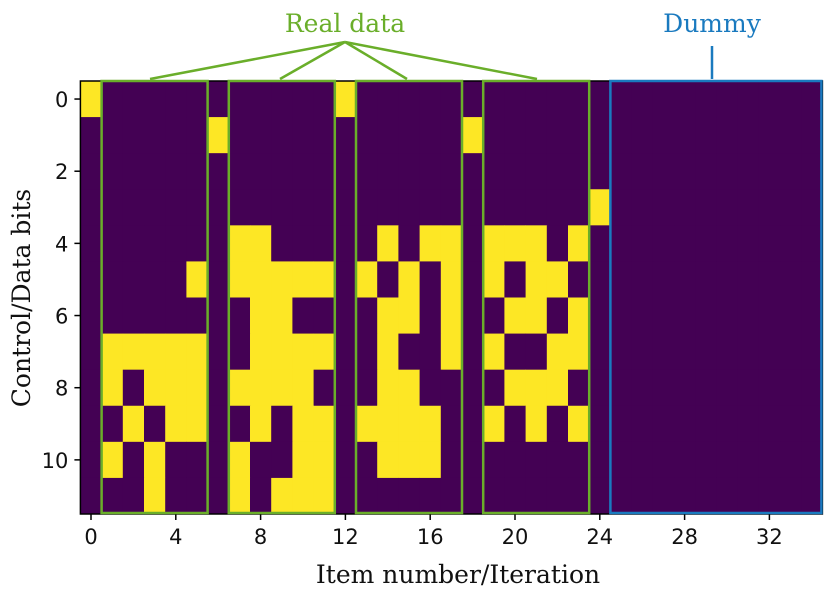  I want to click on x-tick-label: 24, so click(599, 537).